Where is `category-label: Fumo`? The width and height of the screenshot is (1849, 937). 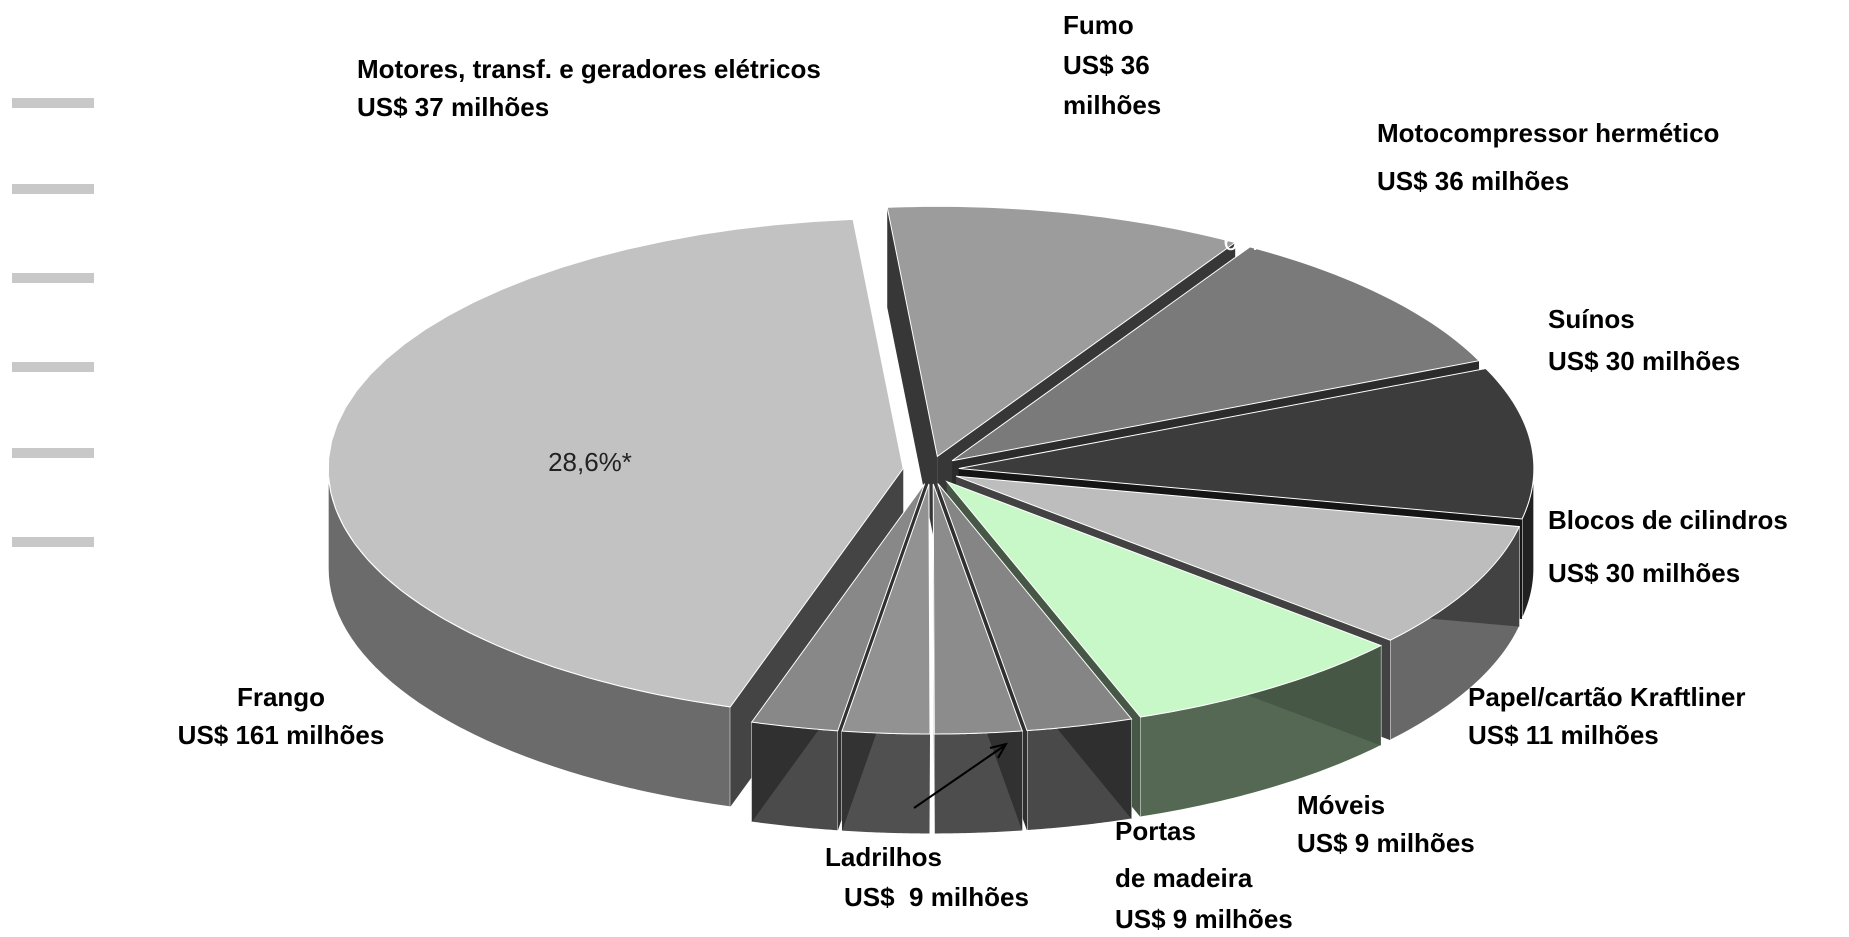 category-label: Fumo is located at coordinates (1098, 25).